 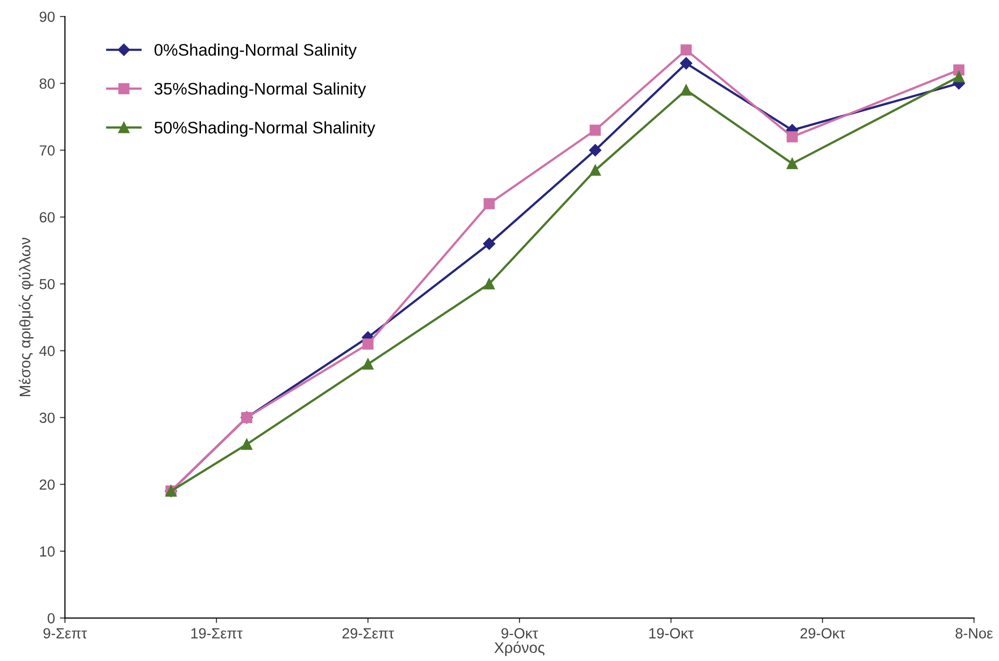 What do you see at coordinates (47, 83) in the screenshot?
I see `y-tick-label: 80` at bounding box center [47, 83].